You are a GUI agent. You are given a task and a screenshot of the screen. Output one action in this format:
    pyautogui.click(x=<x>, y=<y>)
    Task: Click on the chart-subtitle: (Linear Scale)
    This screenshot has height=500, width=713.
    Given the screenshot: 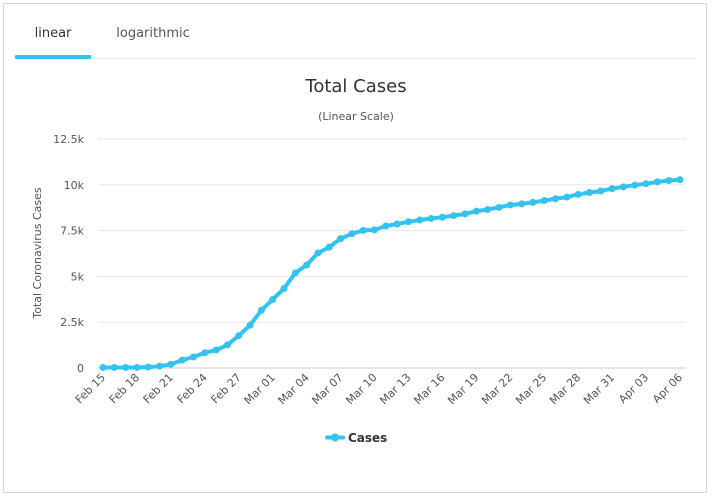 What is the action you would take?
    pyautogui.click(x=356, y=116)
    